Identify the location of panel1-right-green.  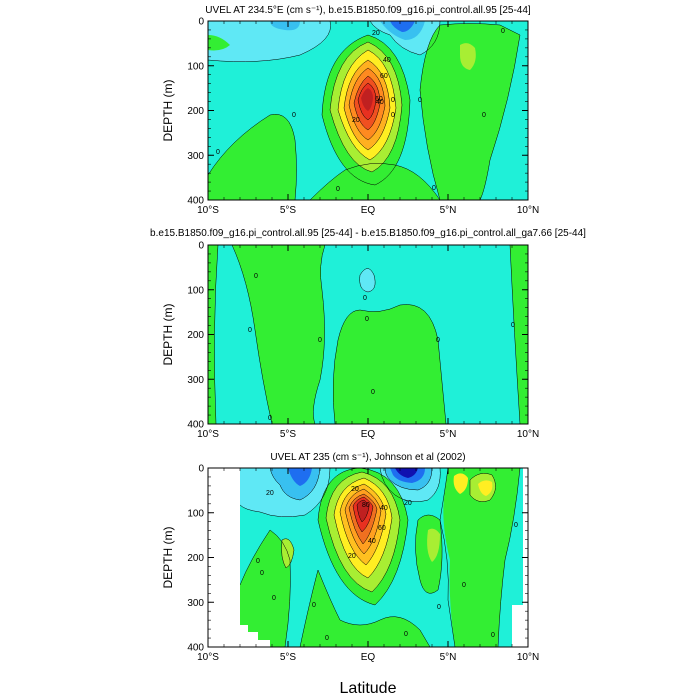
(470, 111).